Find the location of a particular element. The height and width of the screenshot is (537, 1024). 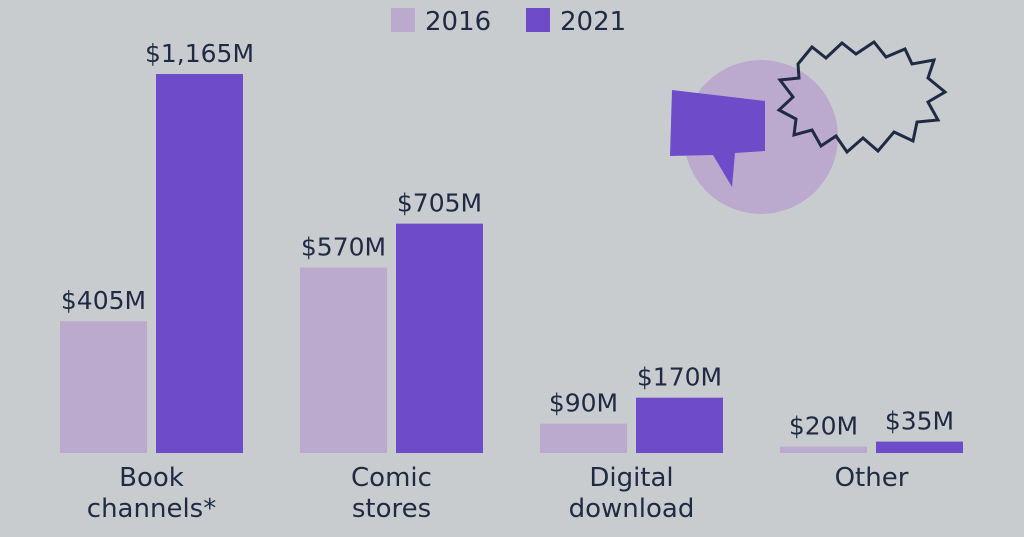

legend-label-2016: 2016 is located at coordinates (458, 22).